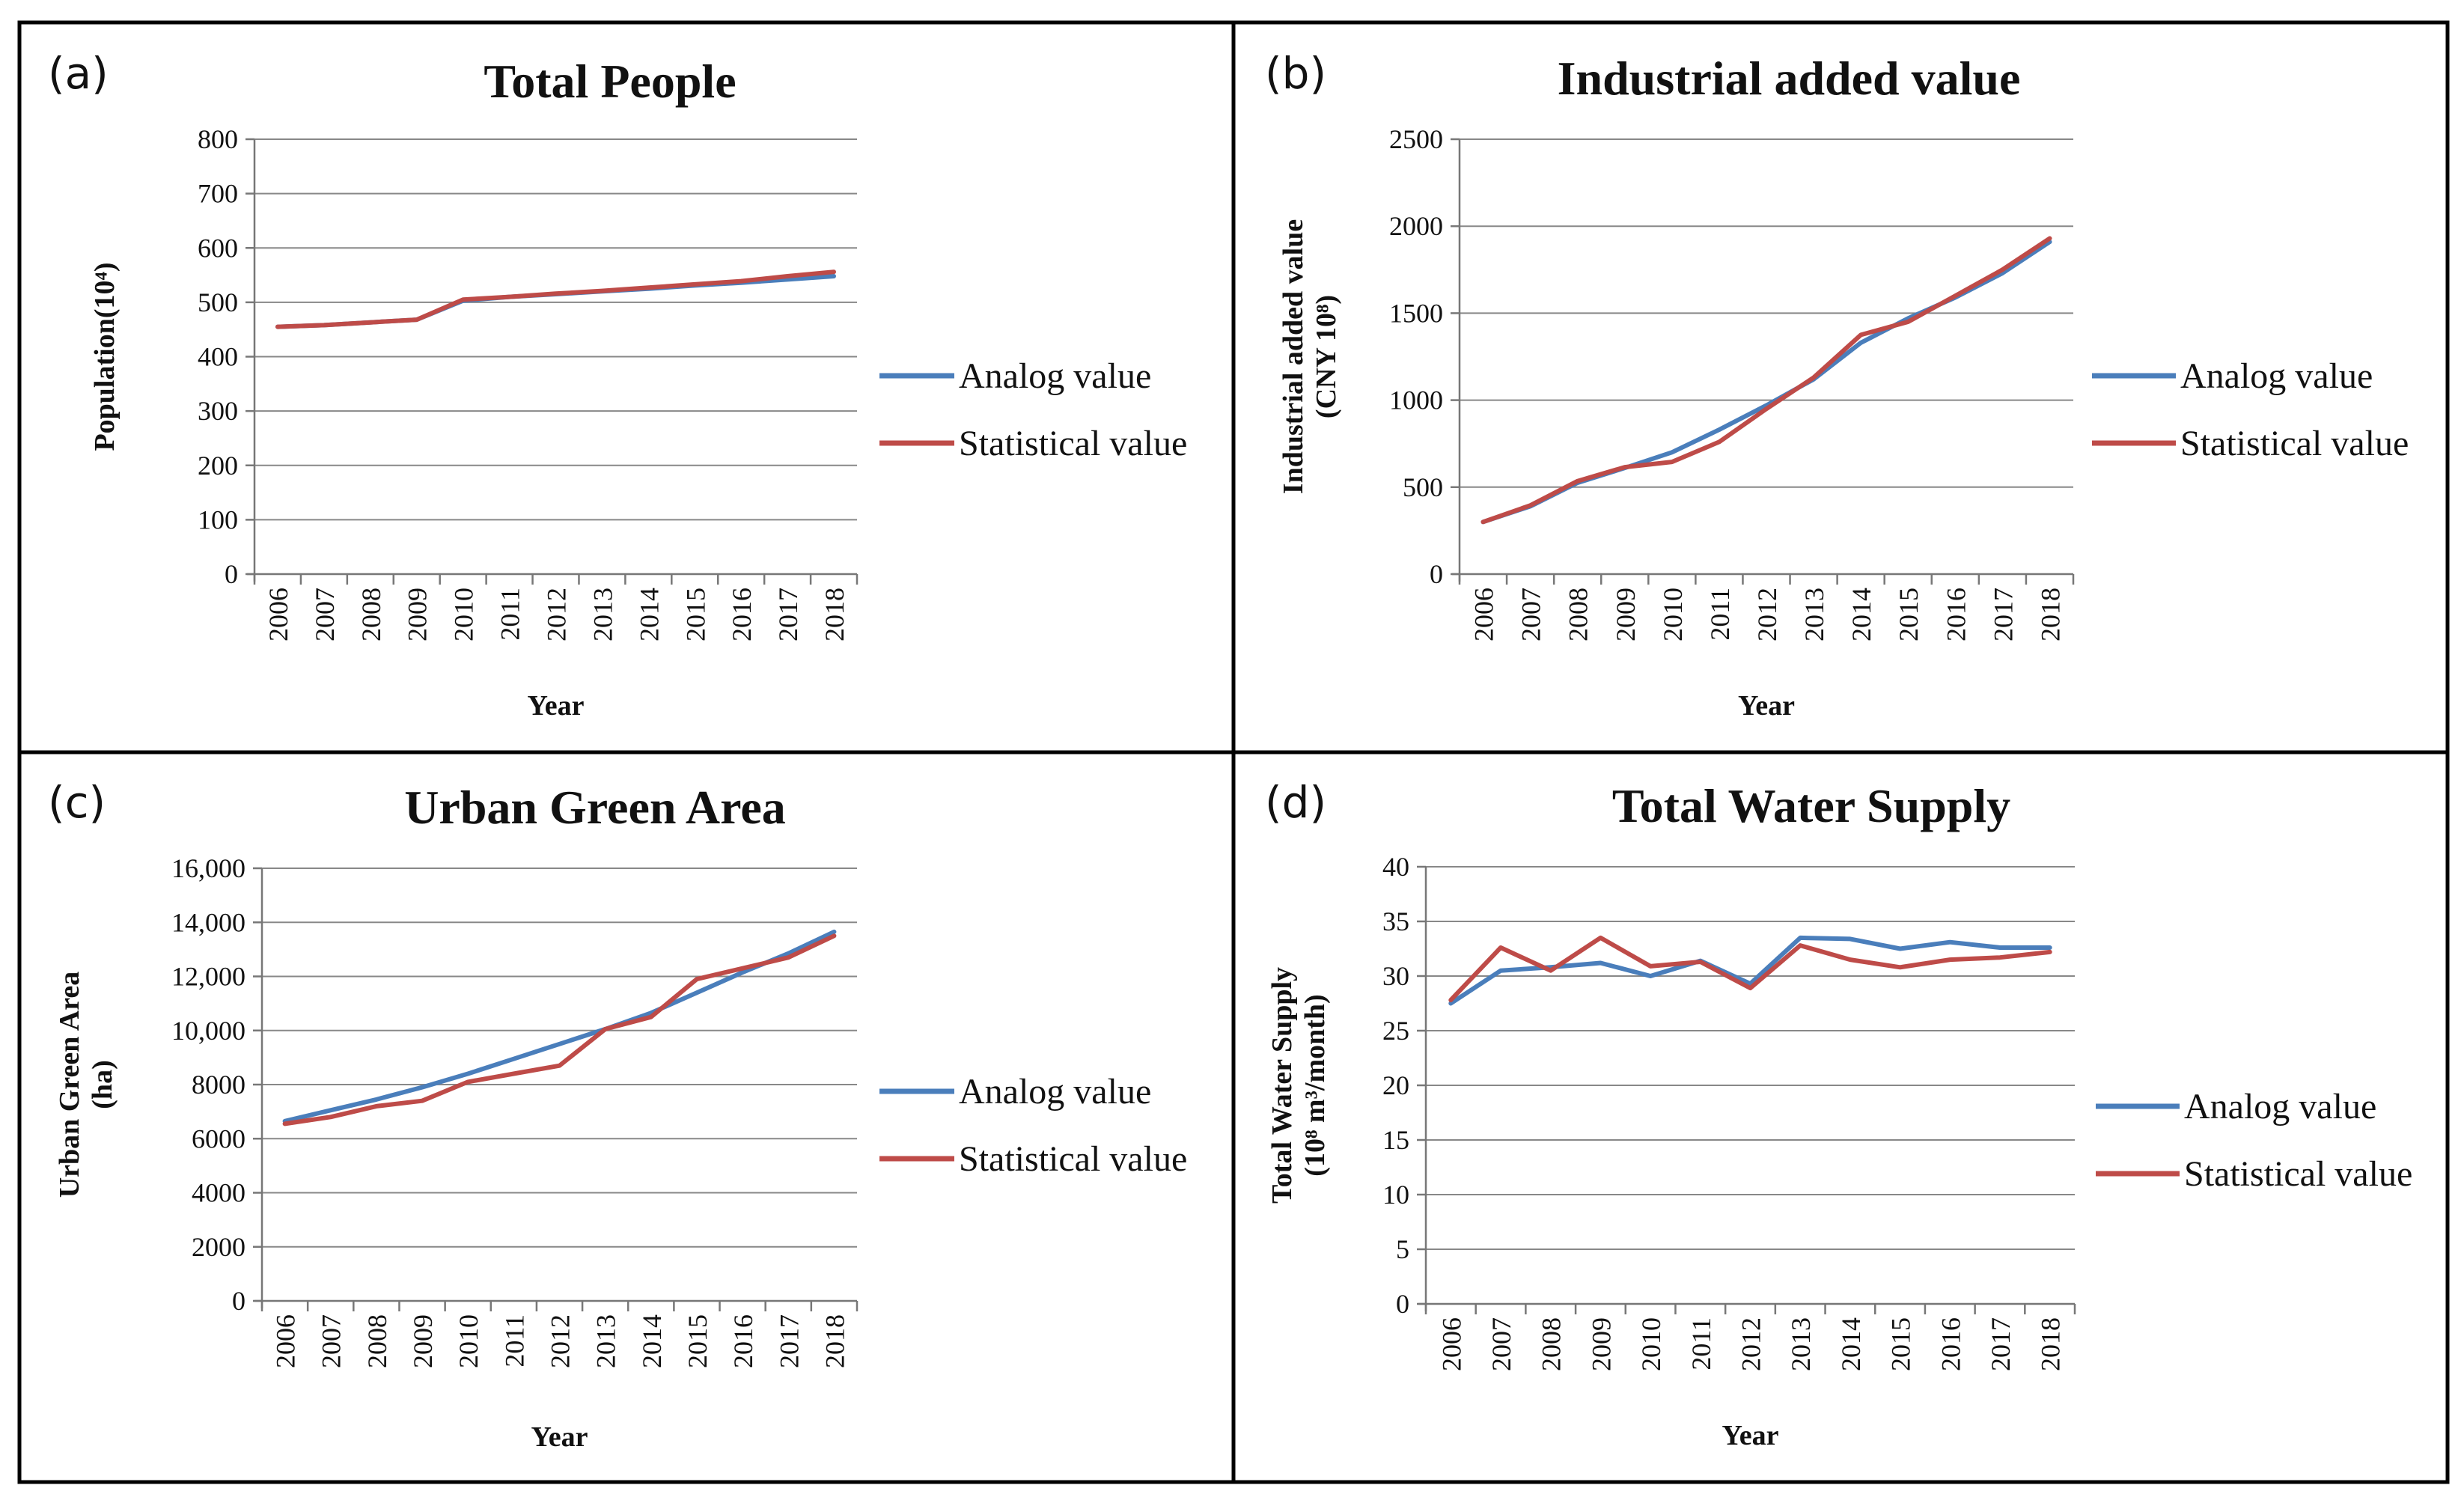 Image resolution: width=2464 pixels, height=1500 pixels. What do you see at coordinates (1396, 1085) in the screenshot?
I see `y-tick-label: 20` at bounding box center [1396, 1085].